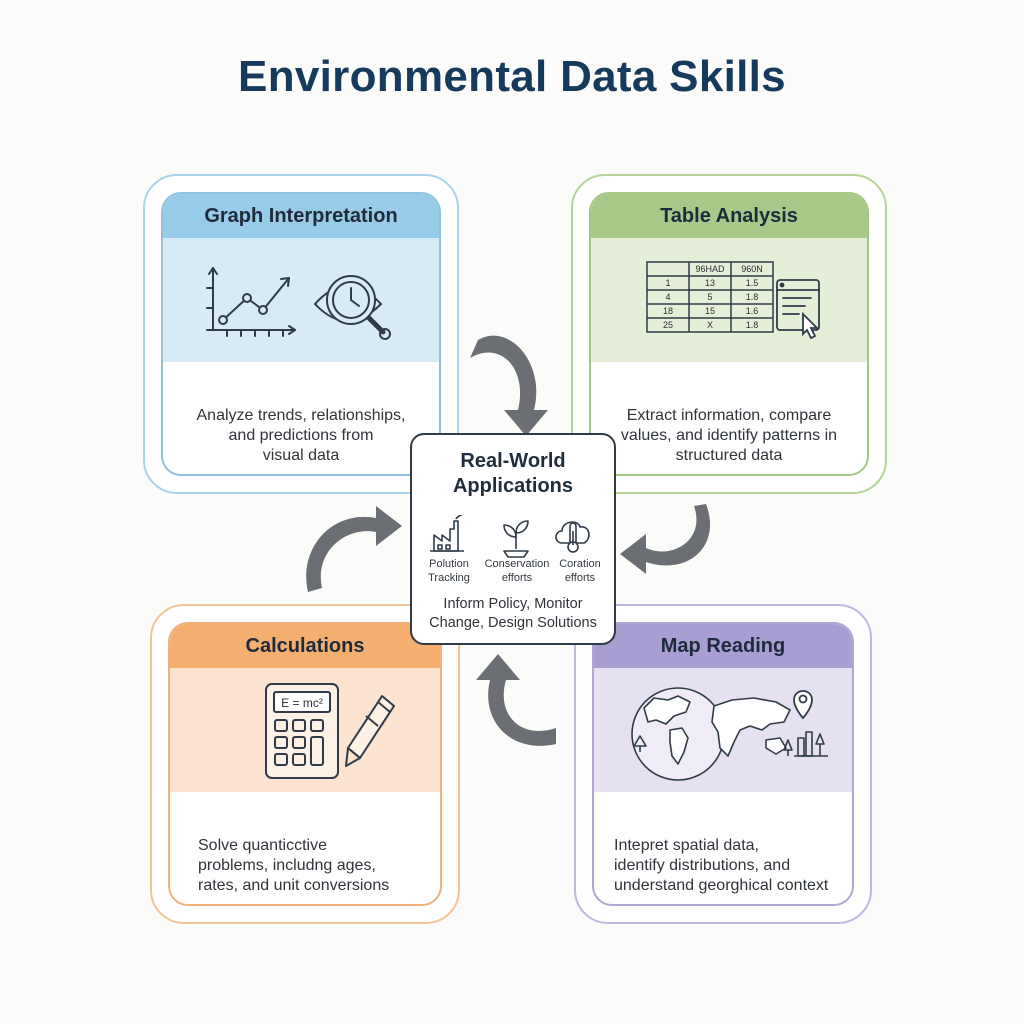  What do you see at coordinates (665, 539) in the screenshot?
I see `arrow-right-icon` at bounding box center [665, 539].